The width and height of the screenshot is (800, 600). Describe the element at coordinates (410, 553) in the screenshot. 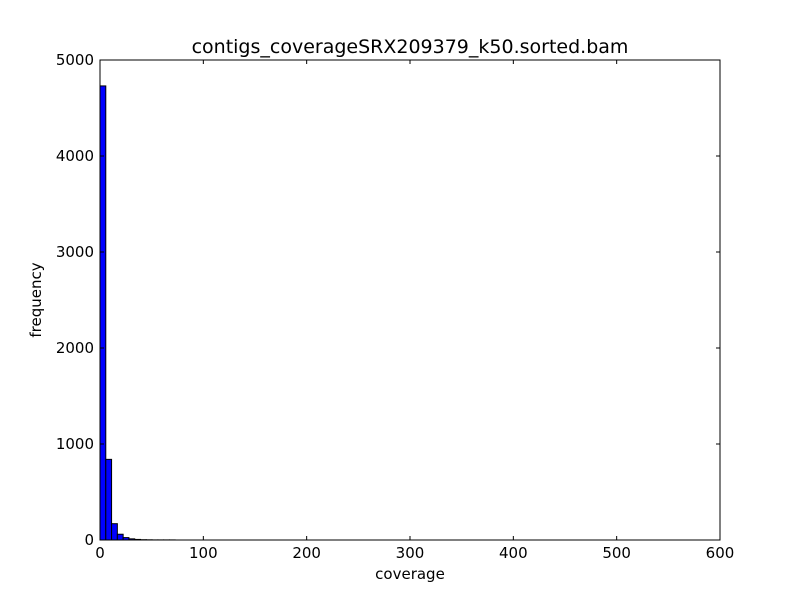

I see `x-tick-label: 300` at that location.